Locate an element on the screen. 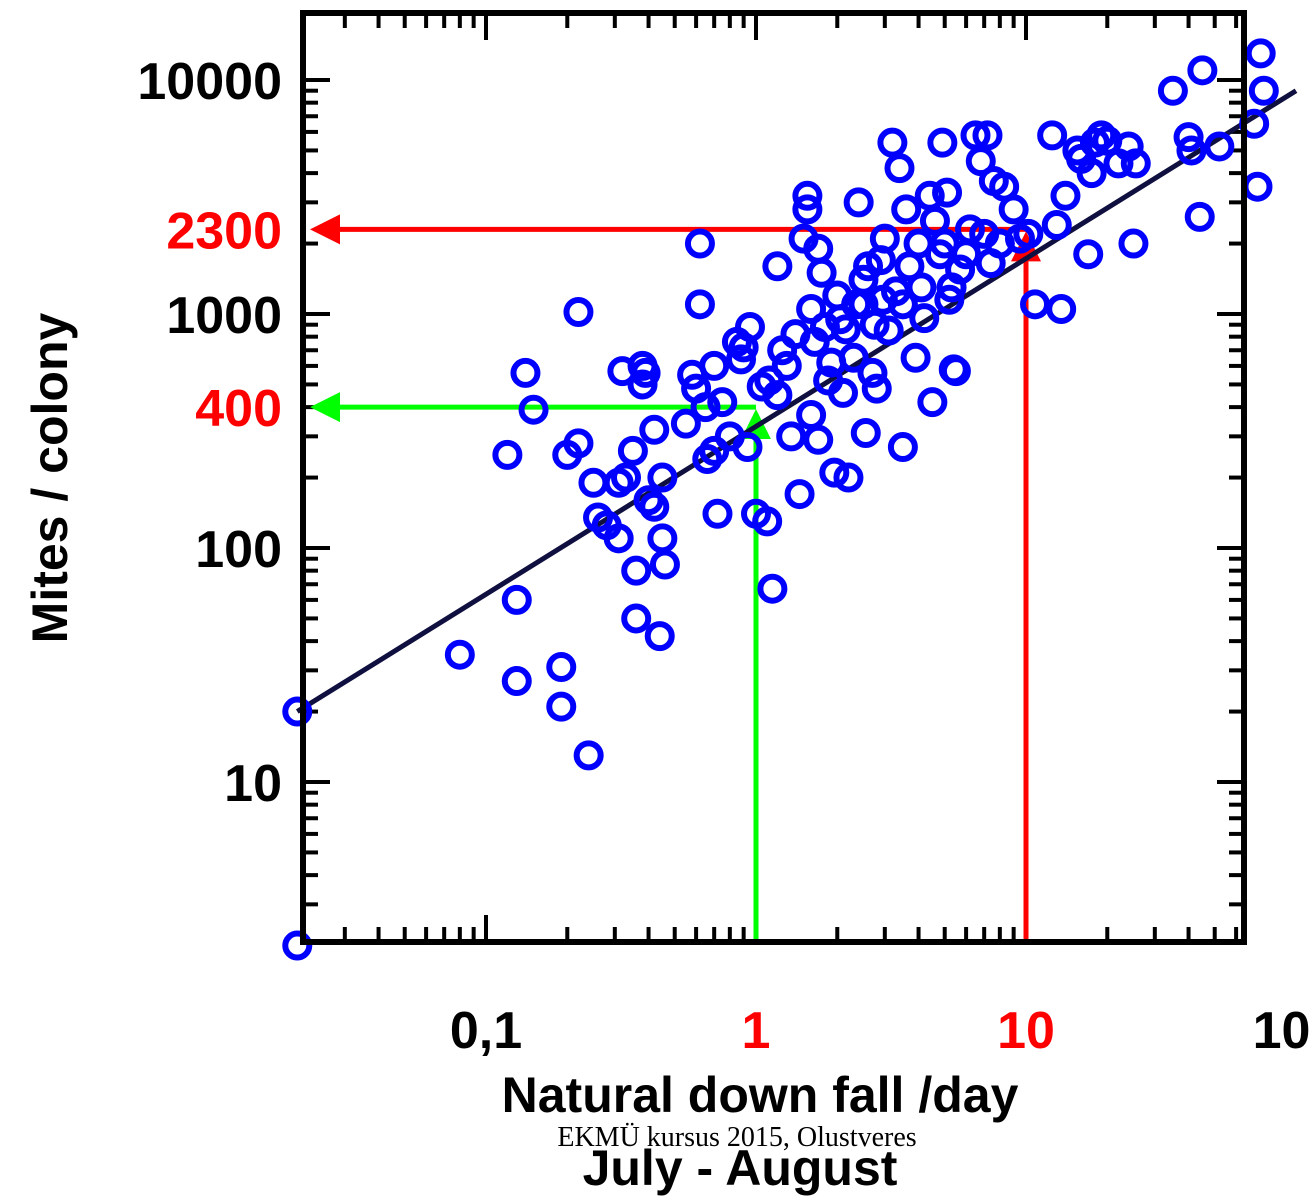 Image resolution: width=1310 pixels, height=1201 pixels. y-tick-label: 100 is located at coordinates (238, 550).